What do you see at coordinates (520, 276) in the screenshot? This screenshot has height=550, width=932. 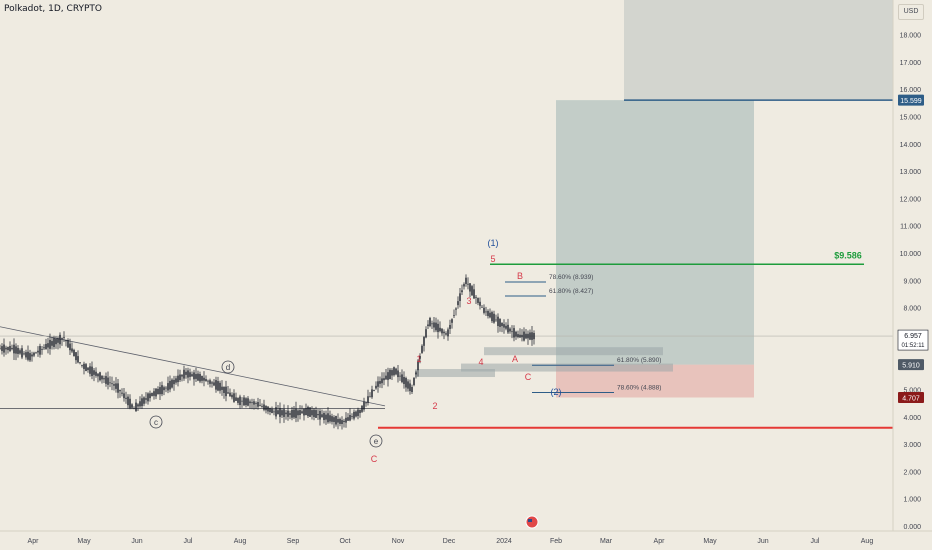 I see `wave-label: B` at bounding box center [520, 276].